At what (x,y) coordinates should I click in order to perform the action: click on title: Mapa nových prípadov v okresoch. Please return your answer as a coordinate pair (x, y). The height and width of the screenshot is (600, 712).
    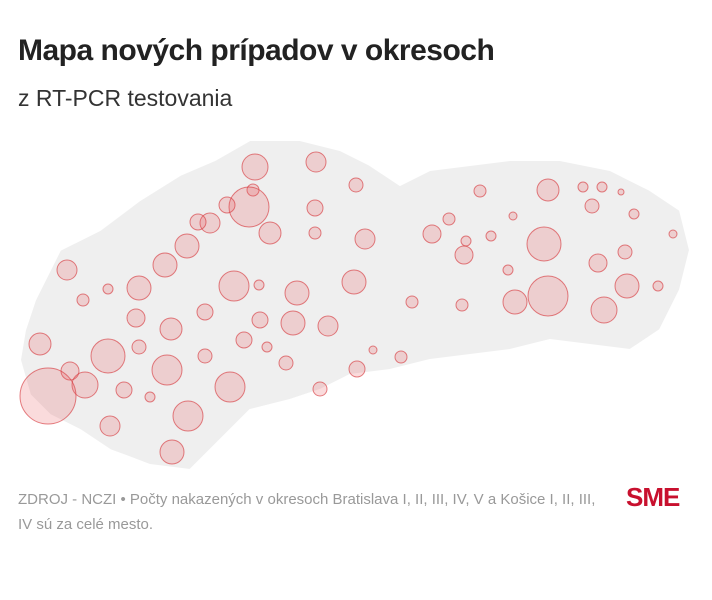
    Looking at the image, I should click on (256, 50).